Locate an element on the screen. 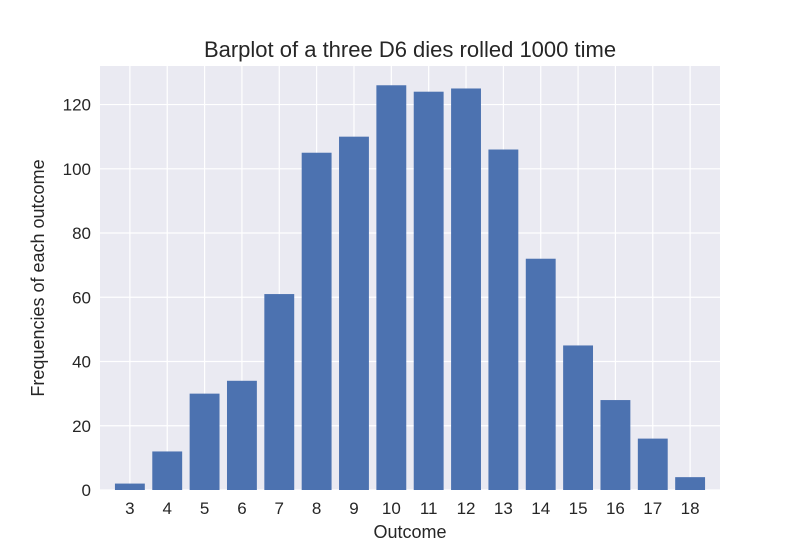 Image resolution: width=800 pixels, height=550 pixels. y-tick-label: 0 is located at coordinates (86, 490).